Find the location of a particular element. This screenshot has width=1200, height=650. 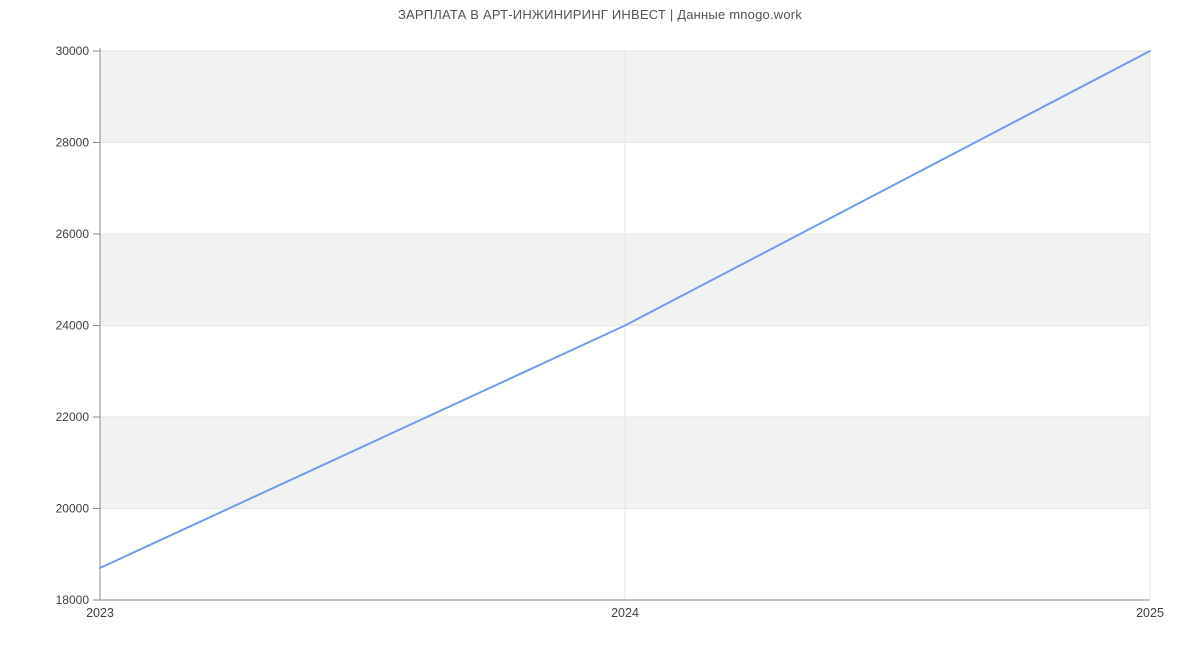

y-tick-label: 26000 is located at coordinates (73, 234).